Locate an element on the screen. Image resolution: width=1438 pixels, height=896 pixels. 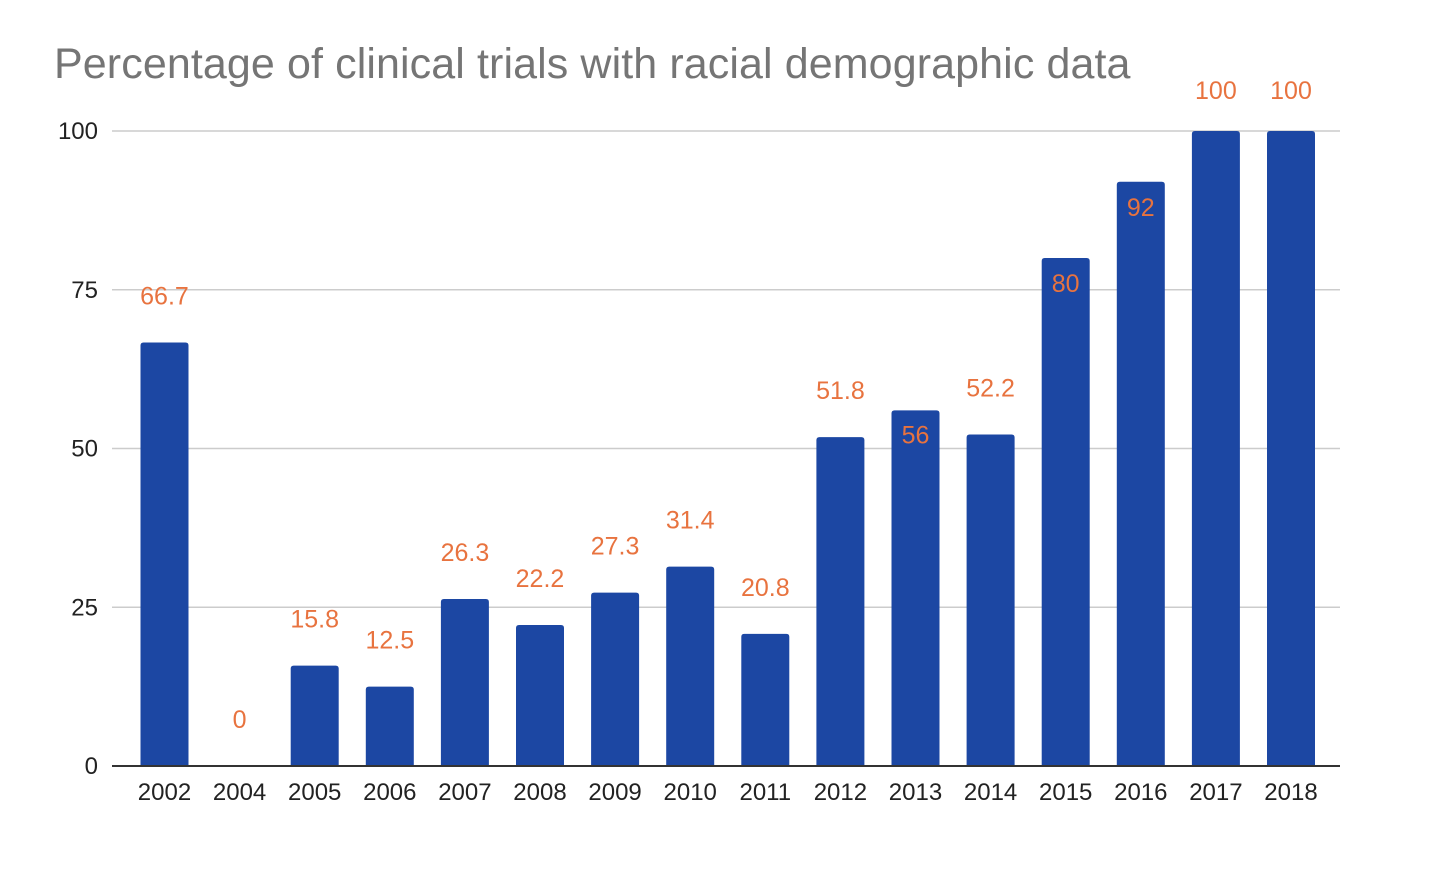
y-tick-label: 50 is located at coordinates (84, 449).